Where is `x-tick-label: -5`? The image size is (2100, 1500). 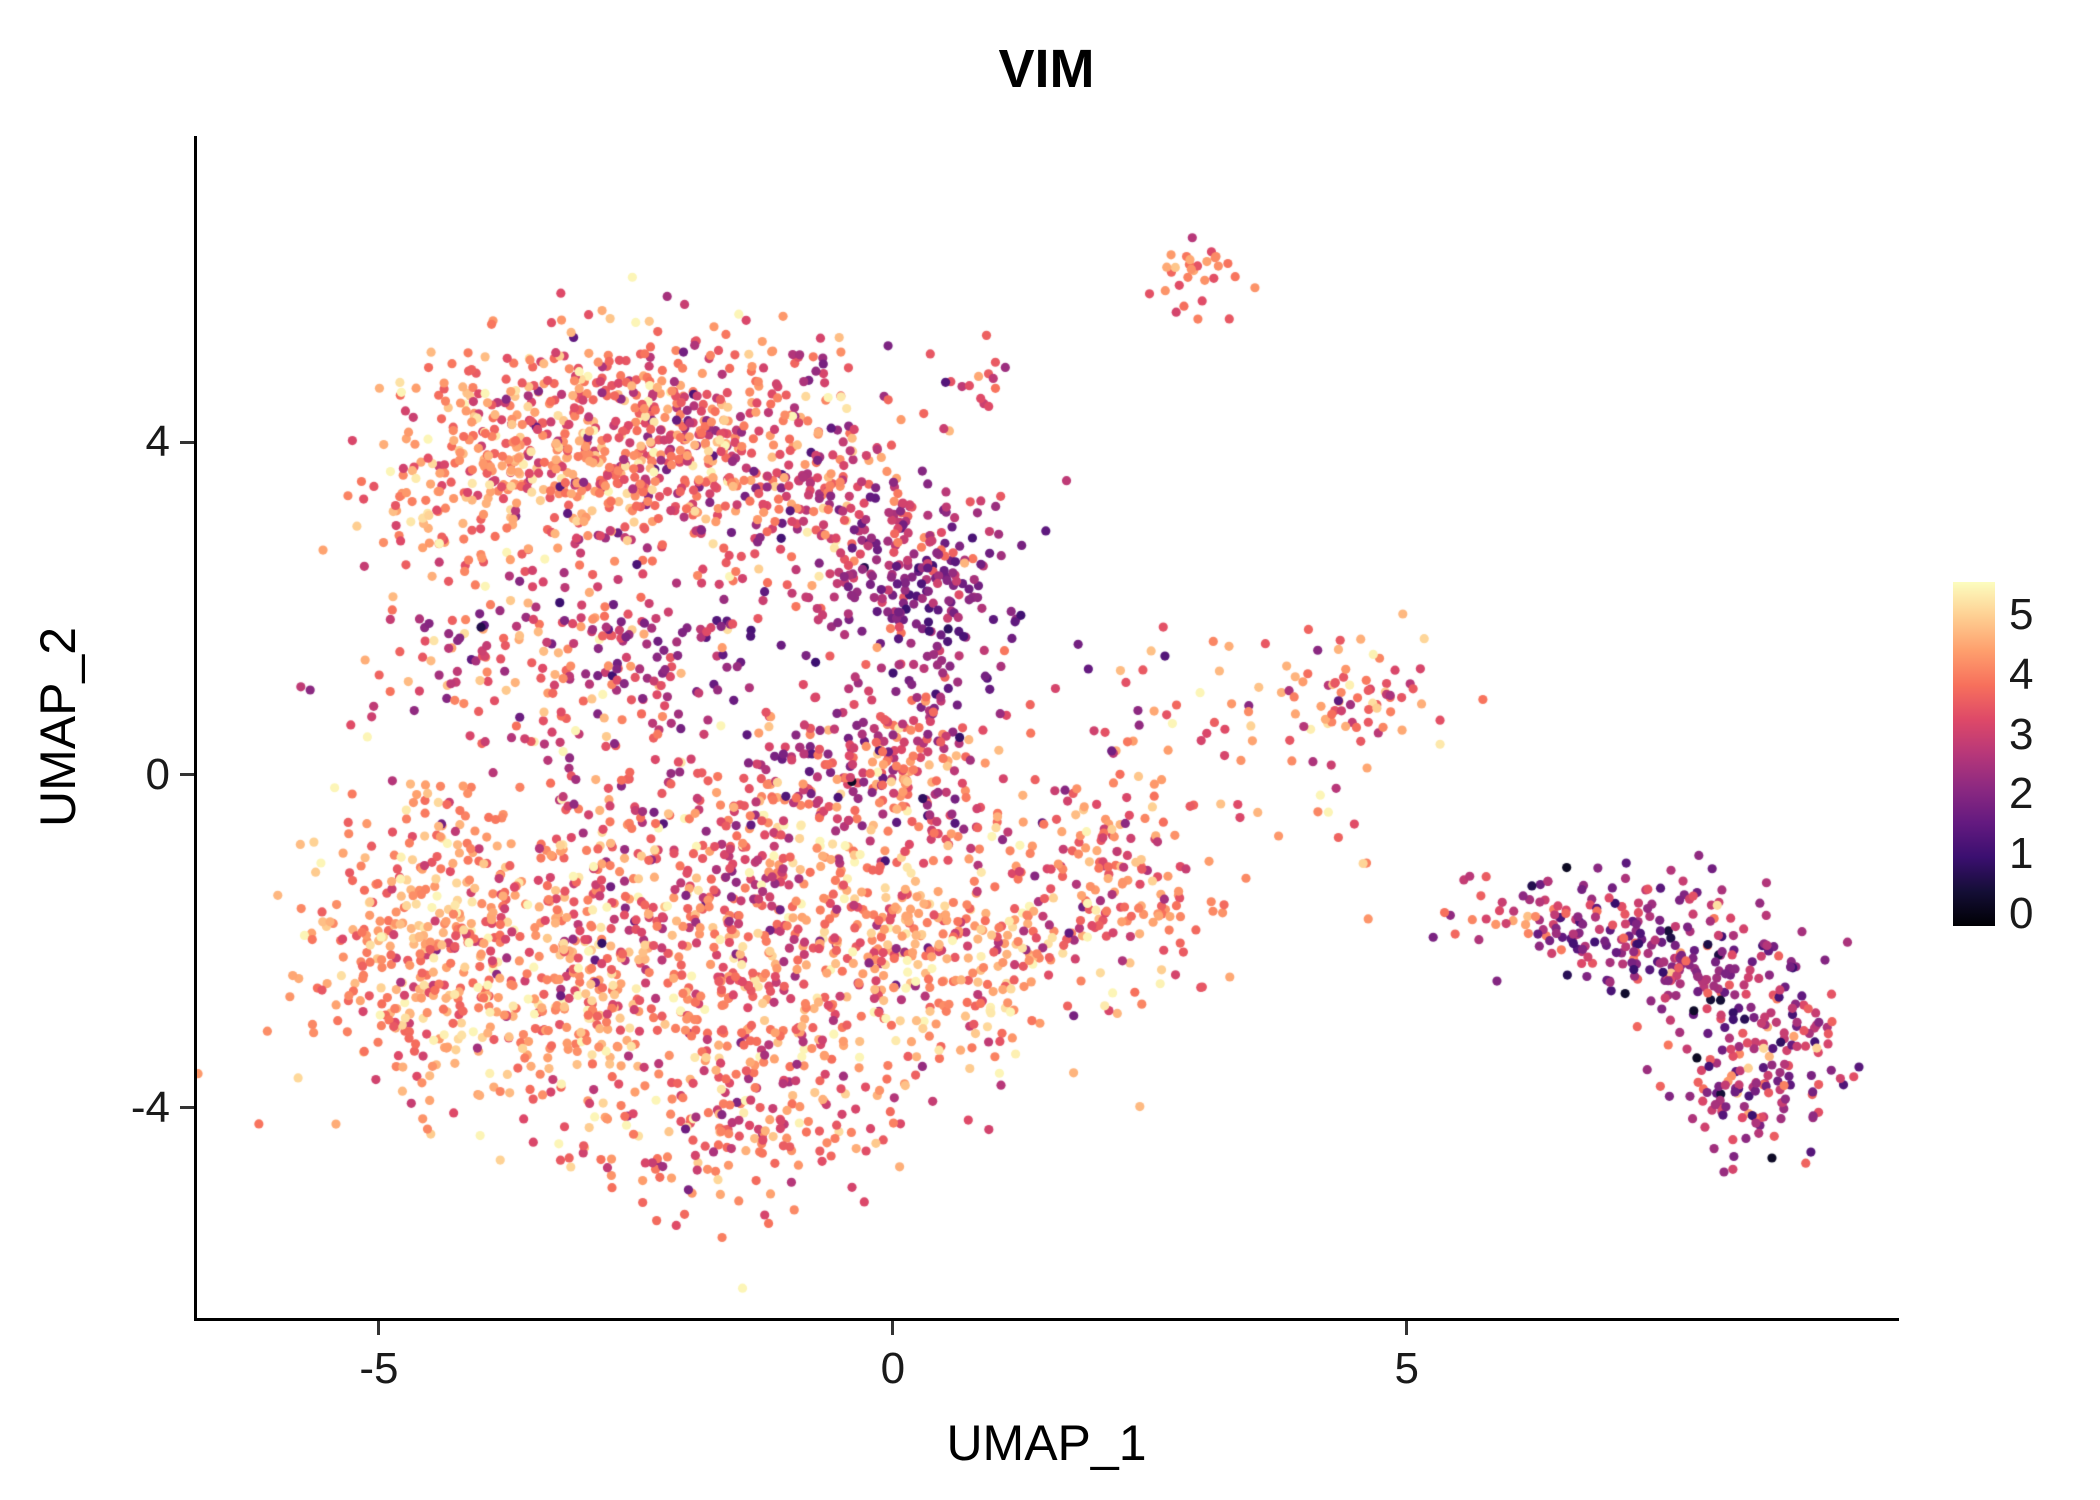
x-tick-label: -5 is located at coordinates (379, 1368).